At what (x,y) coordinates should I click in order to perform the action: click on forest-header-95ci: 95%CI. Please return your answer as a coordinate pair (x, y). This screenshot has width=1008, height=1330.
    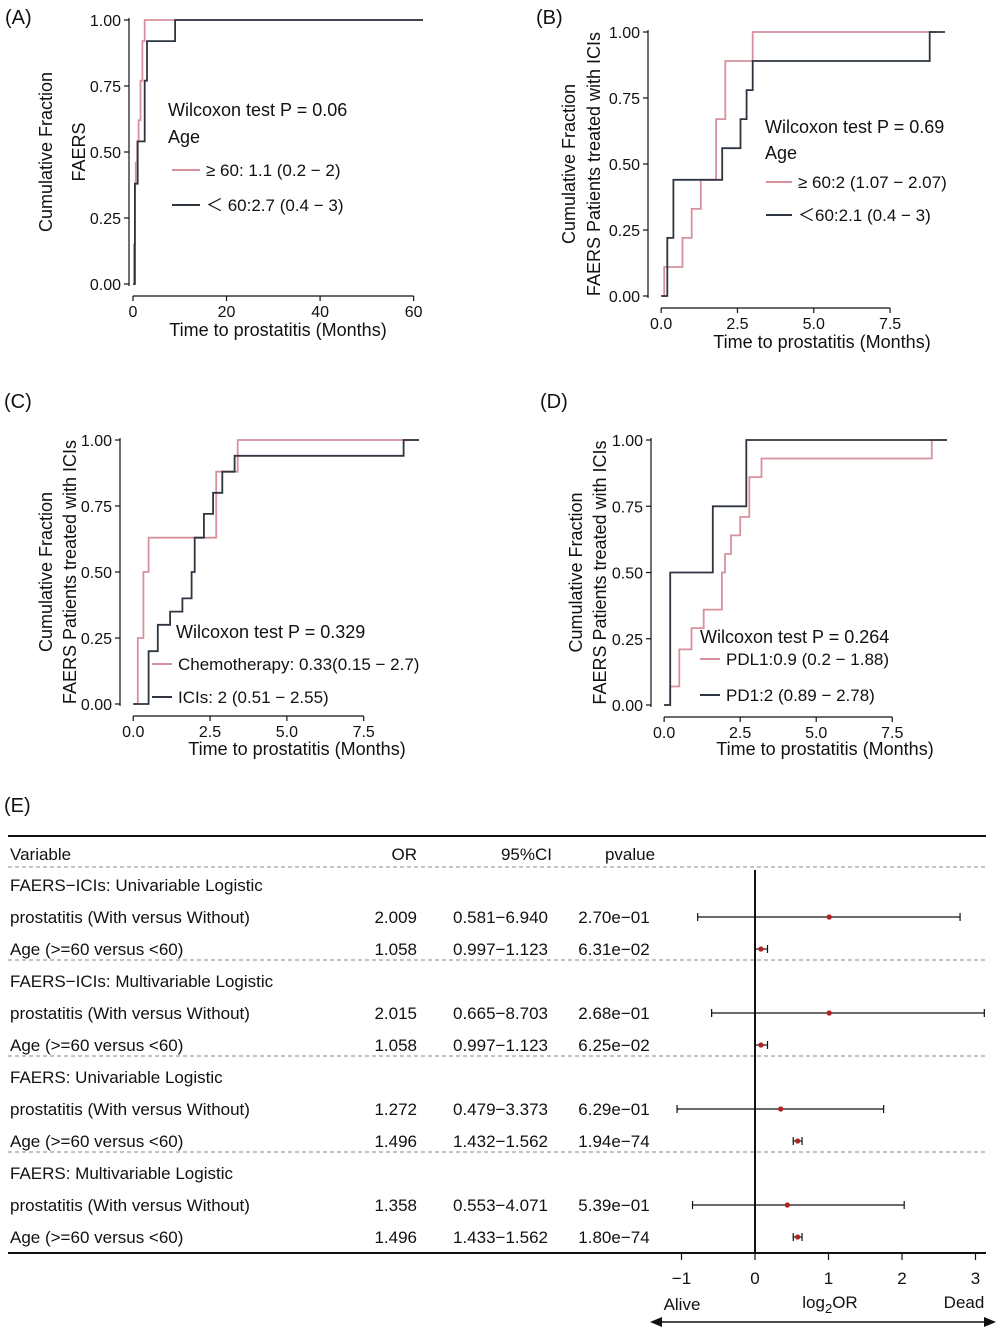
    Looking at the image, I should click on (526, 854).